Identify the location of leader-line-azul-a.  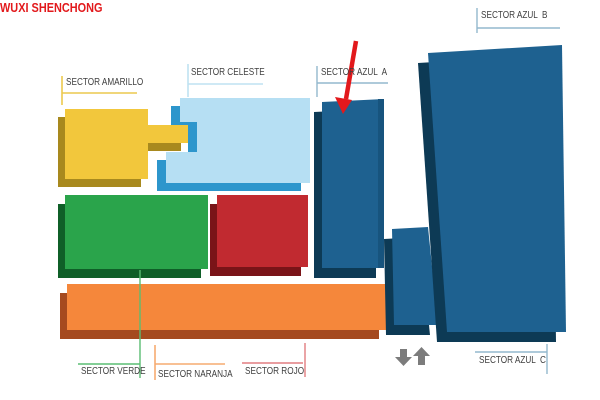
(352, 81).